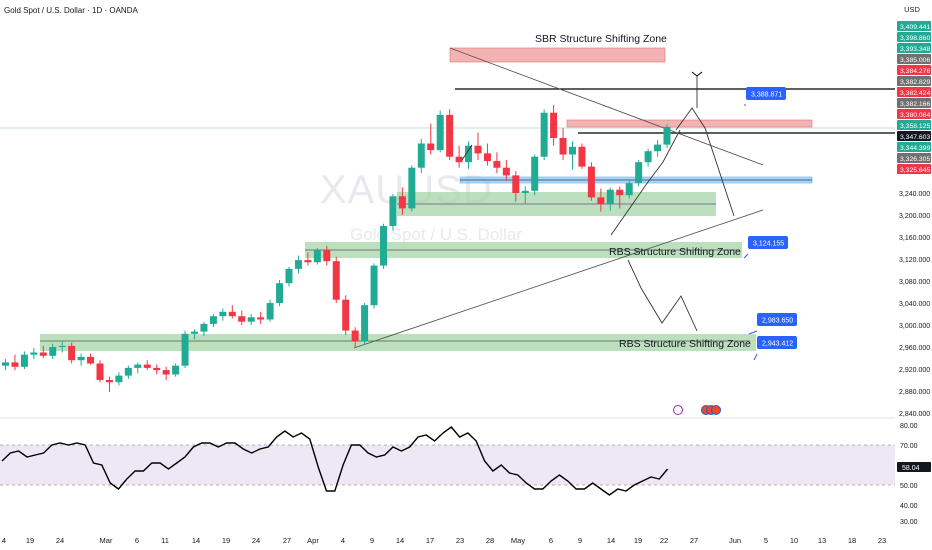 Image resolution: width=932 pixels, height=550 pixels. I want to click on price-badge-text: 3,382.424, so click(915, 93).